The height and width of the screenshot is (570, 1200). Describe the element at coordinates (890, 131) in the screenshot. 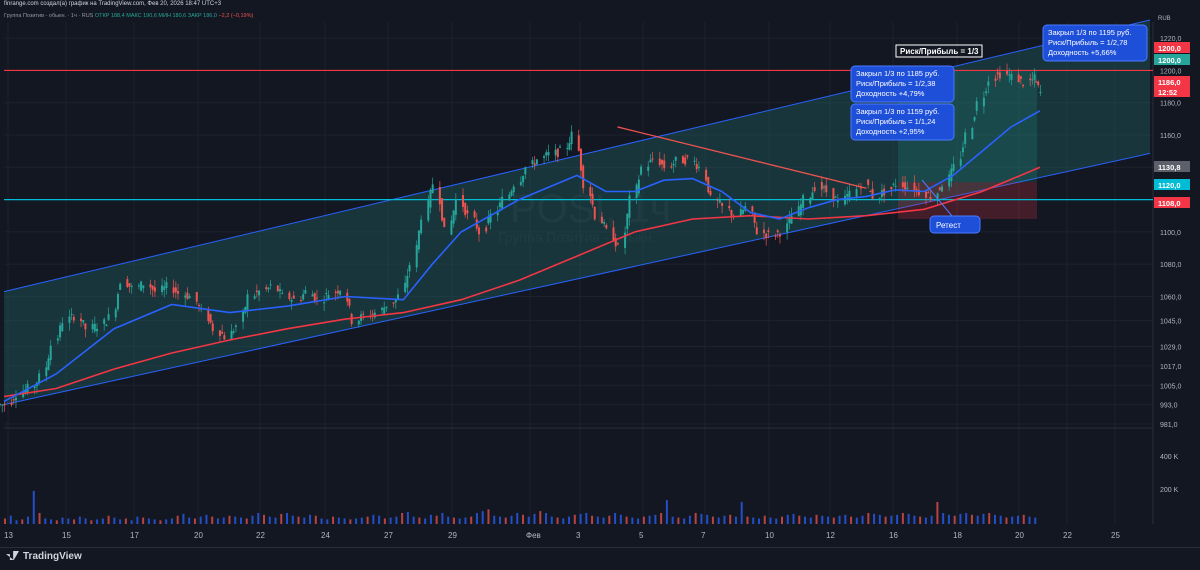

I see `callout-line: Доходность +2,95%` at that location.